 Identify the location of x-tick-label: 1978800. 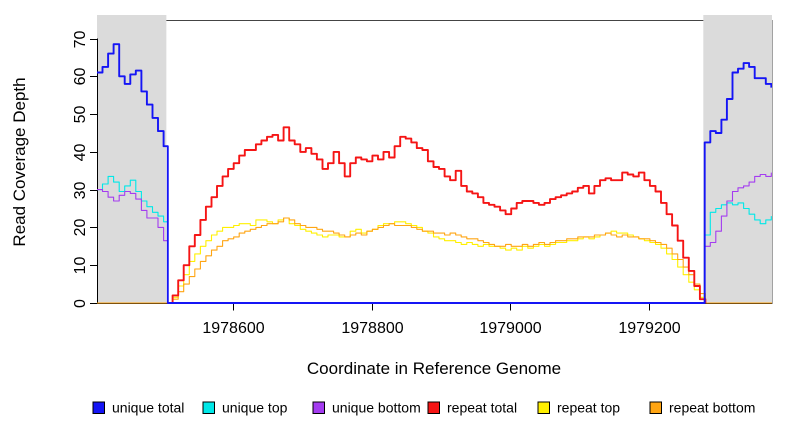
(372, 328).